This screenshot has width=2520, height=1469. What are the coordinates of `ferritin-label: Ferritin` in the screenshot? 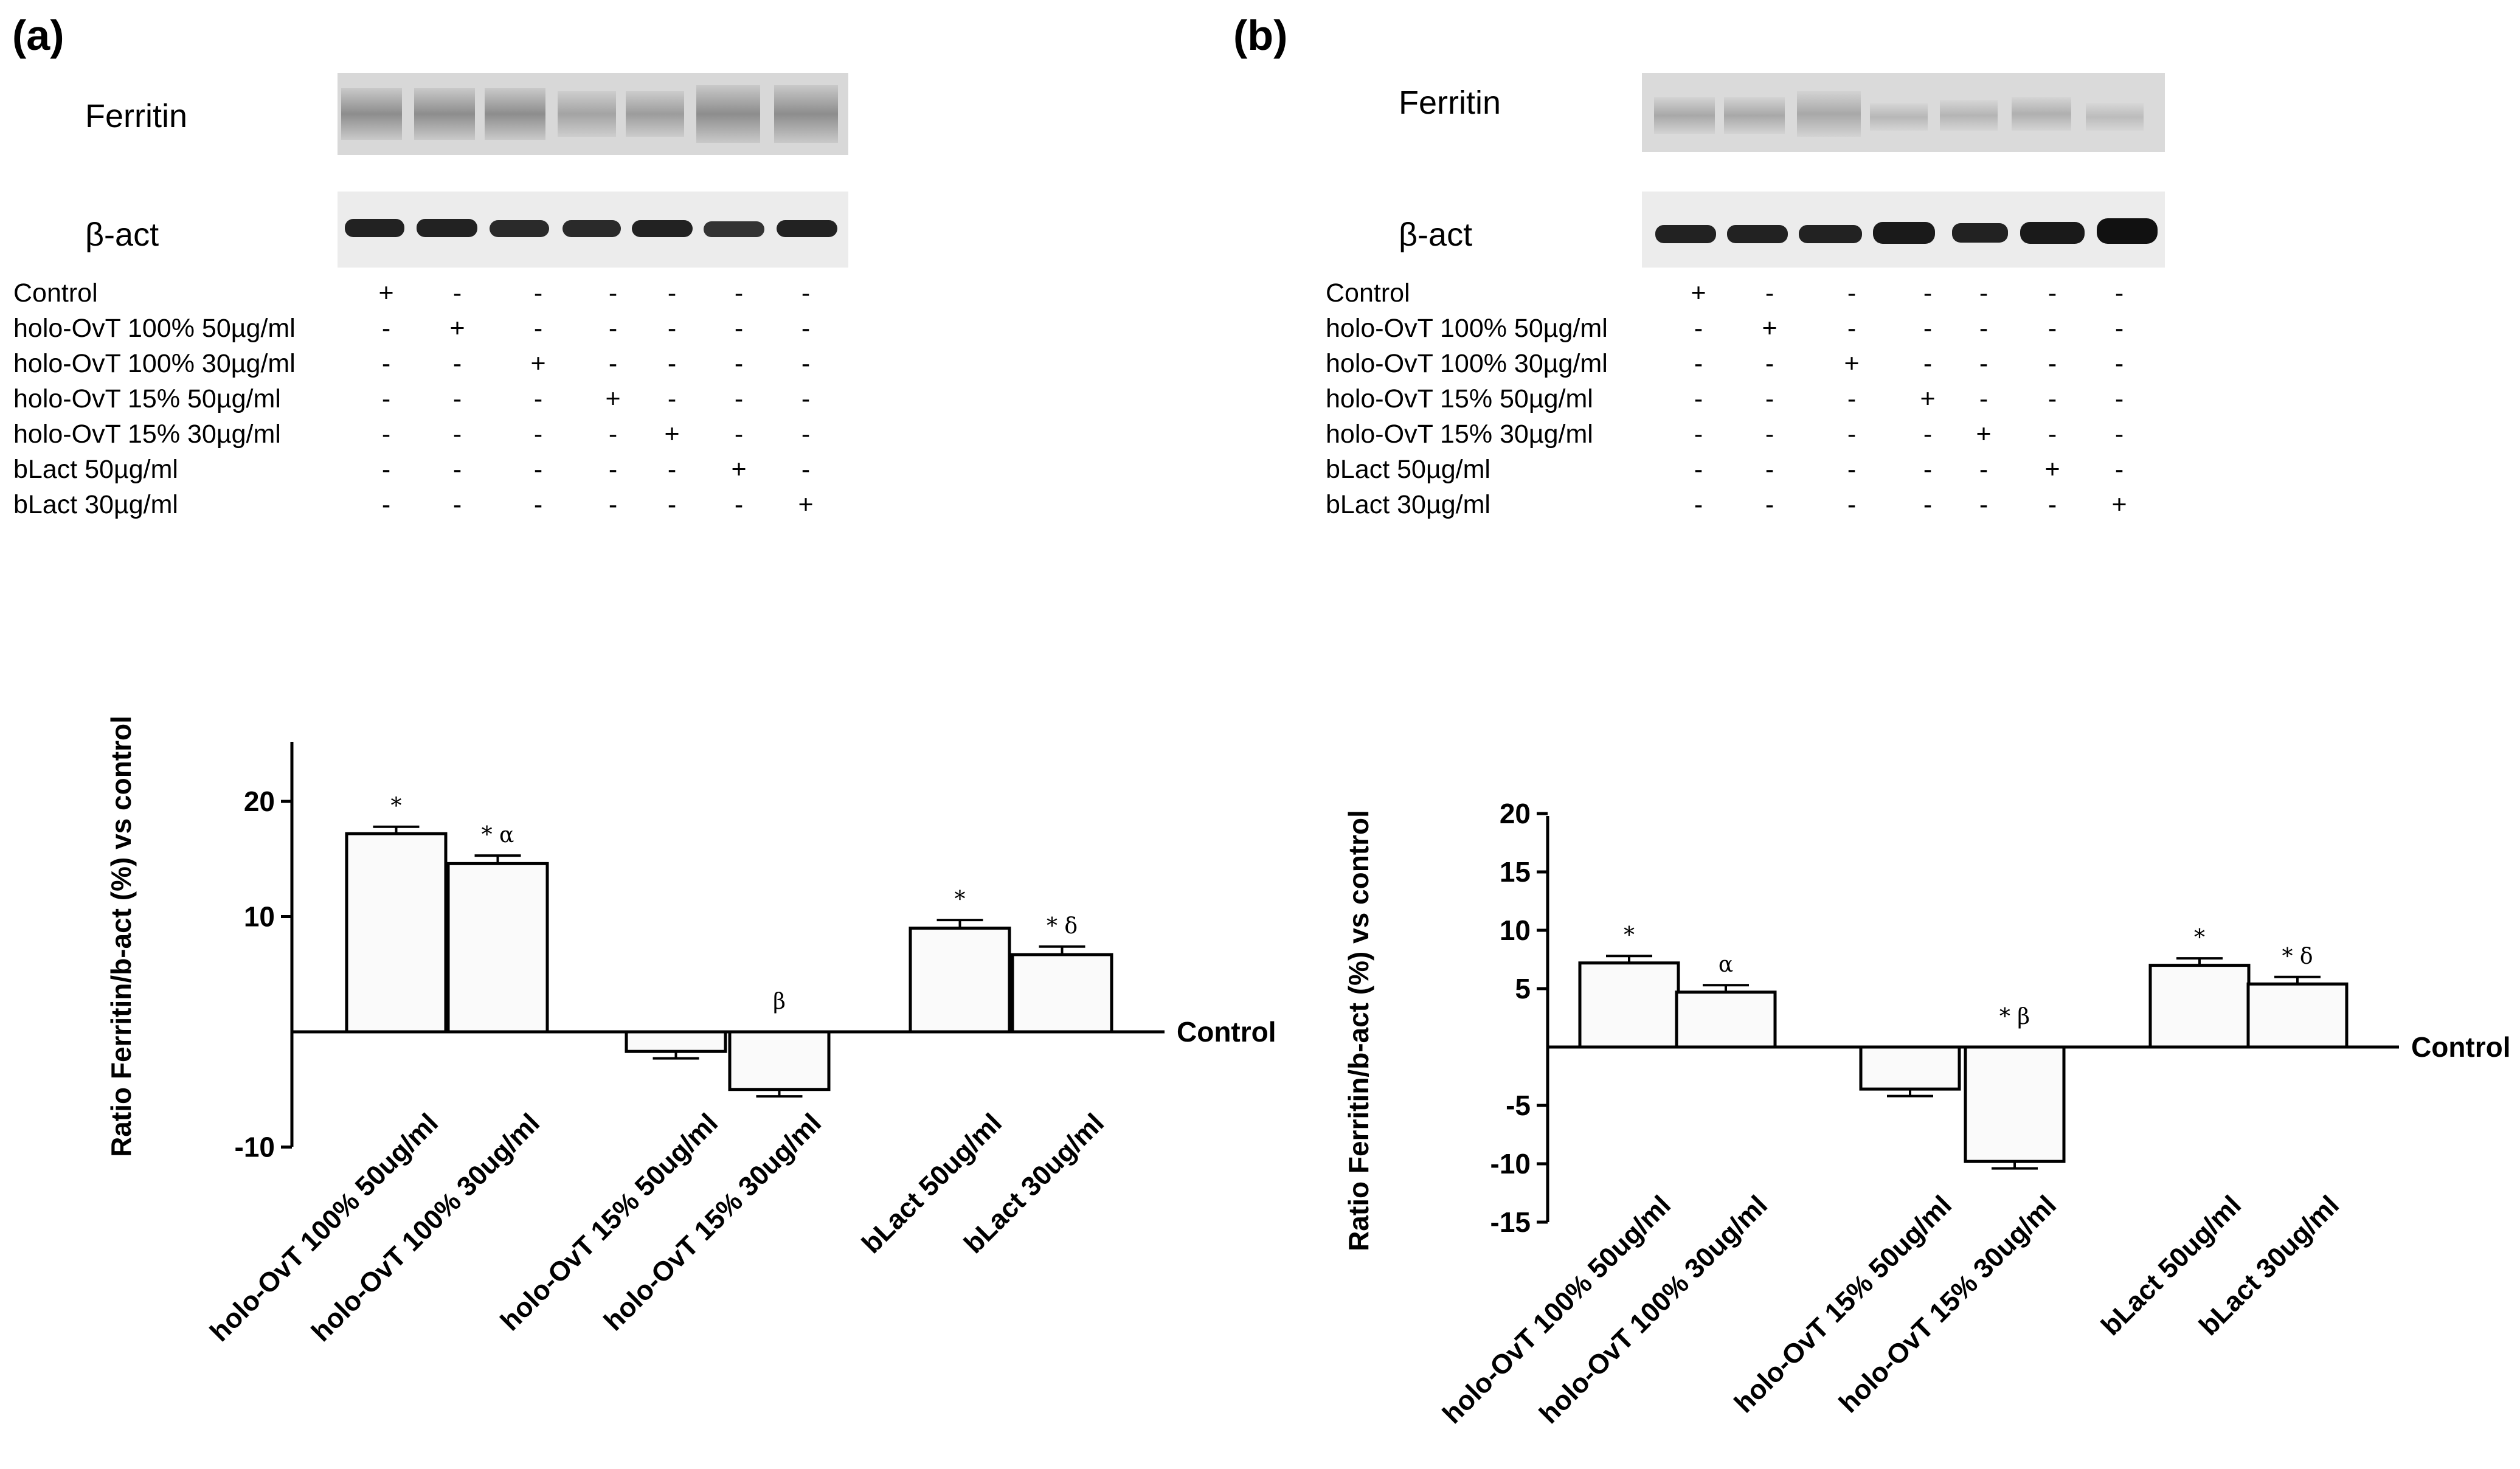 It's located at (1450, 103).